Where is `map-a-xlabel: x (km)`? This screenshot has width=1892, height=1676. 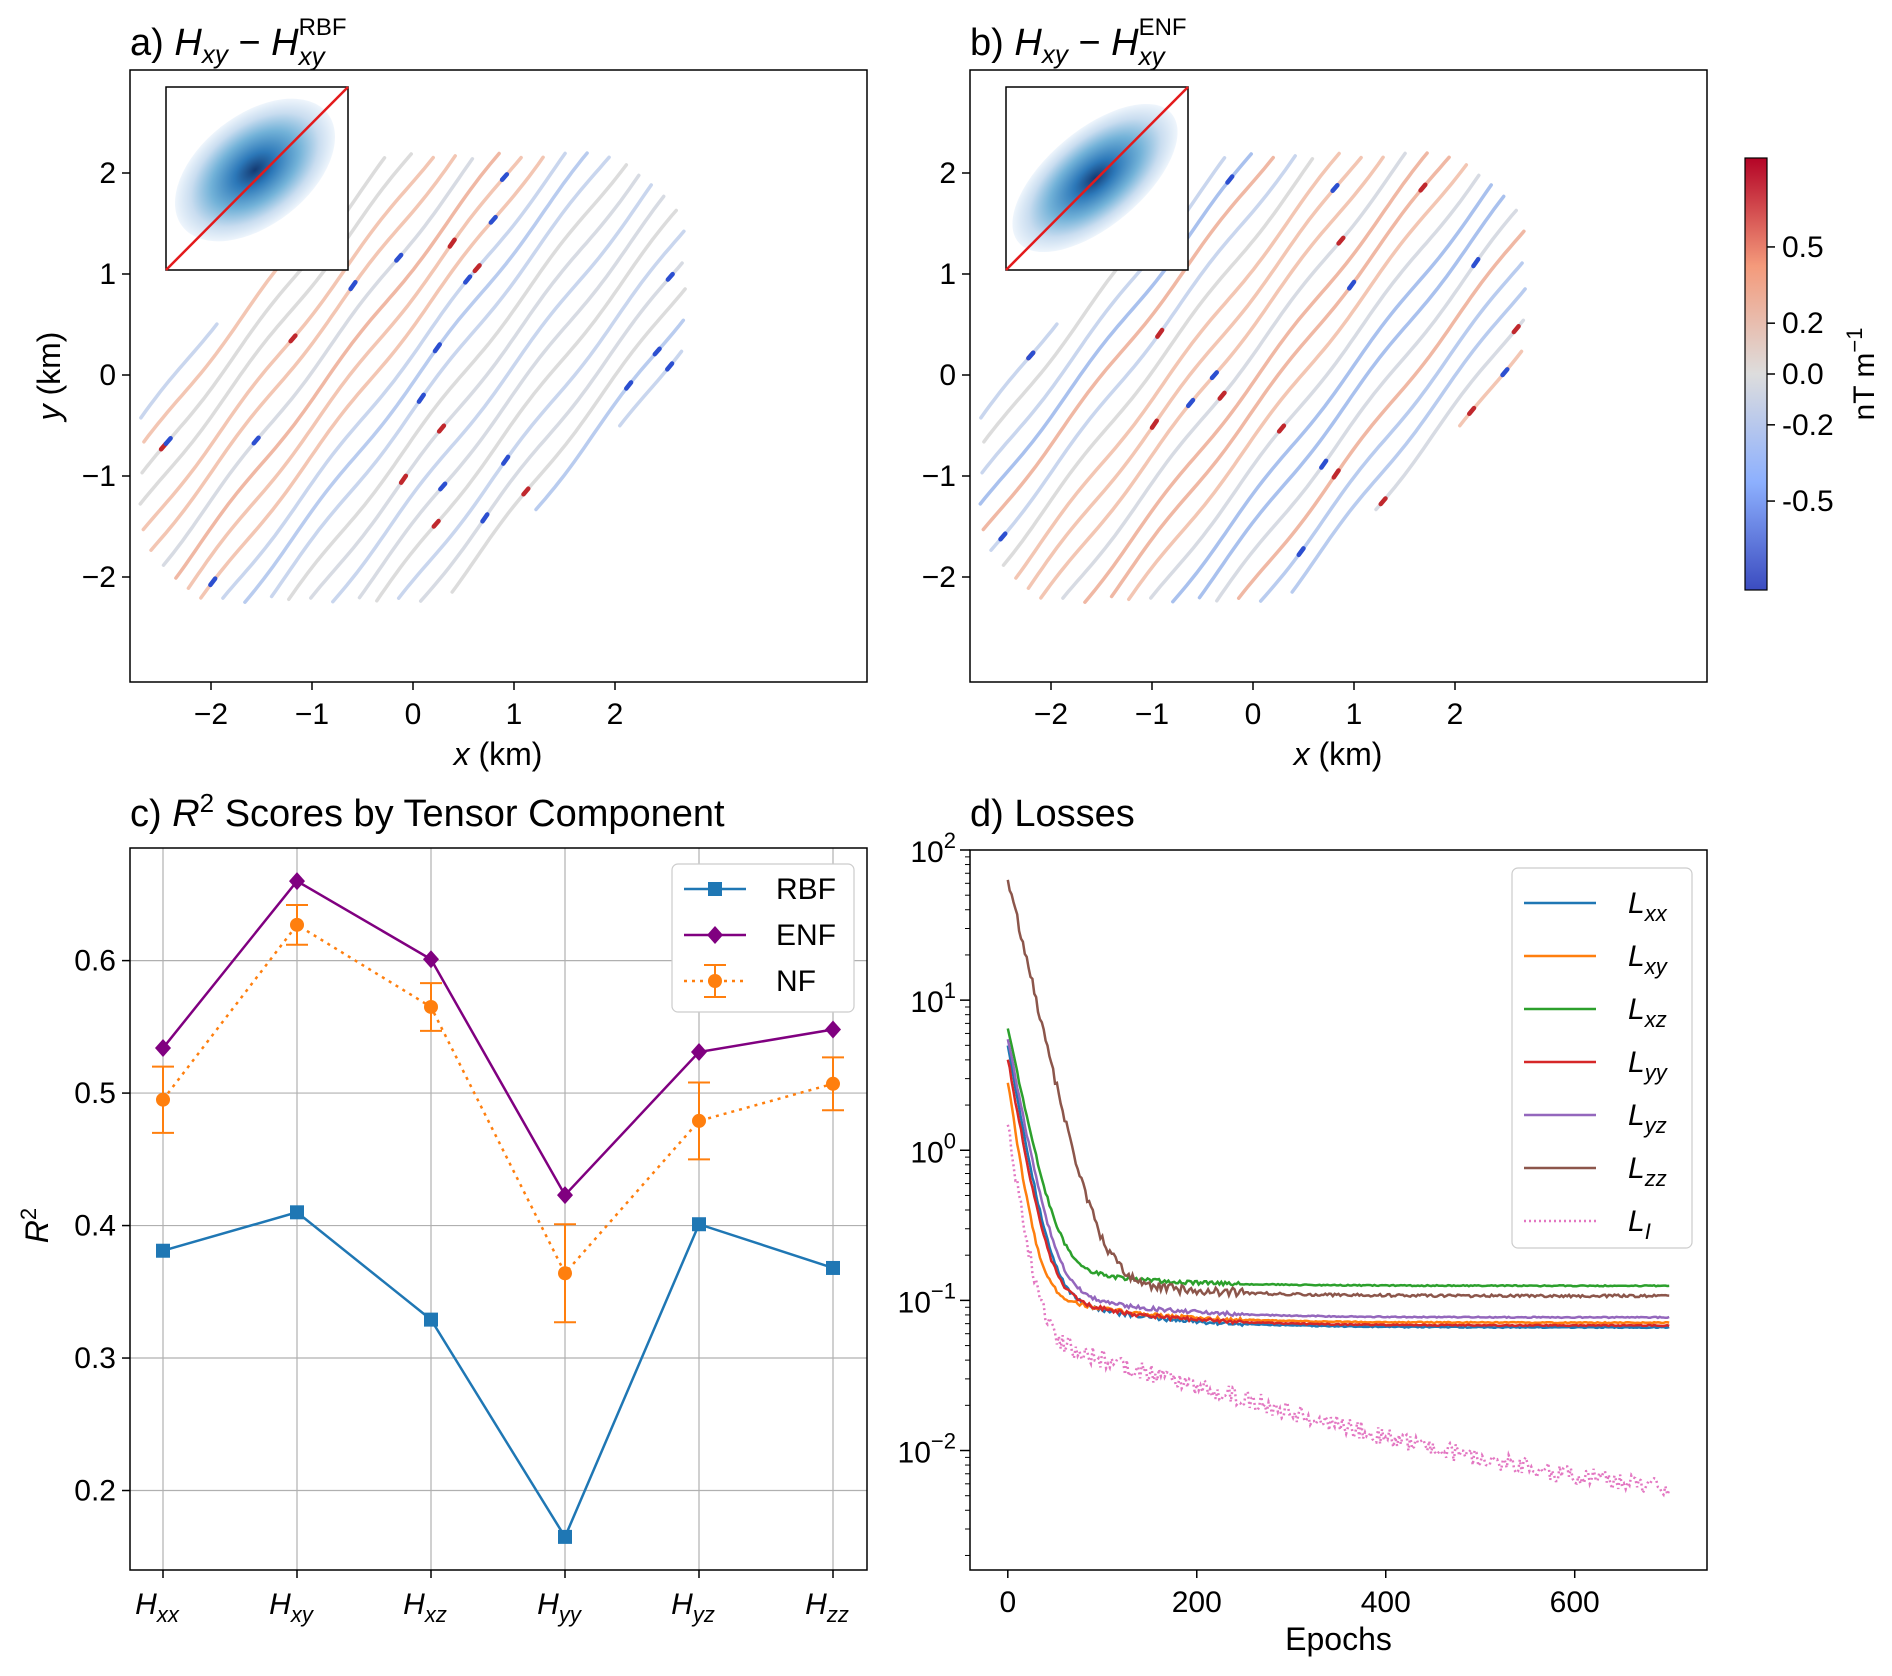 map-a-xlabel: x (km) is located at coordinates (497, 754).